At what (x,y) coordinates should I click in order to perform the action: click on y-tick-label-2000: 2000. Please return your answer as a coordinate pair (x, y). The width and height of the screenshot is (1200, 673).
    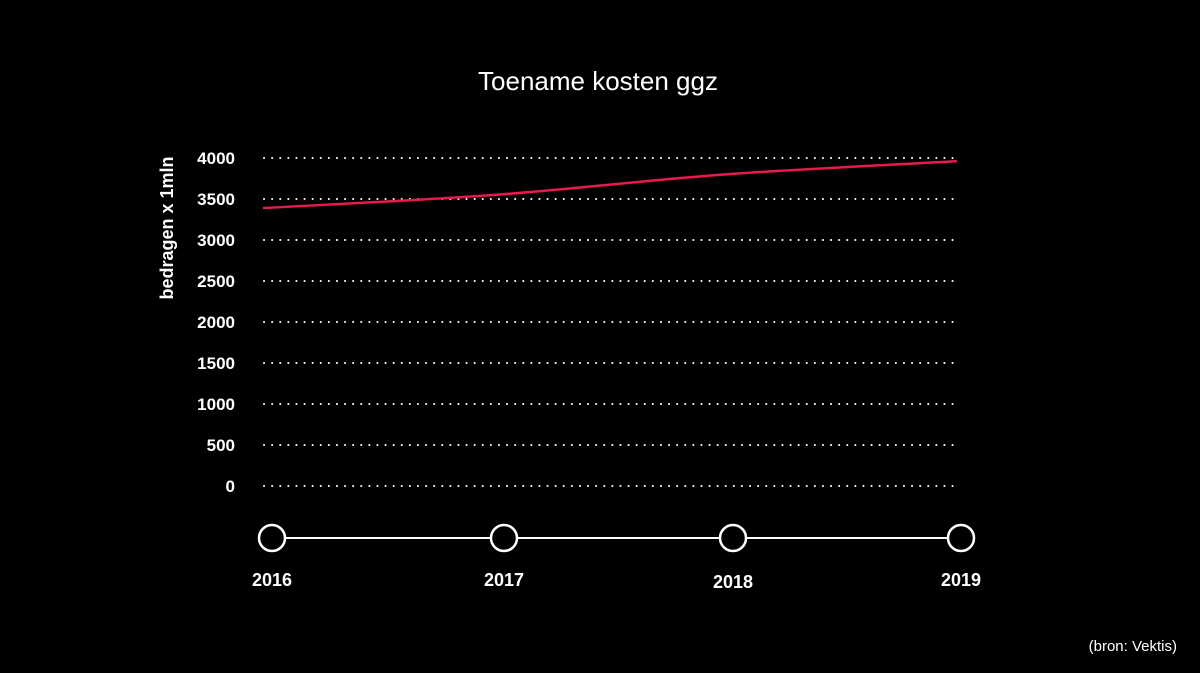
    Looking at the image, I should click on (216, 322).